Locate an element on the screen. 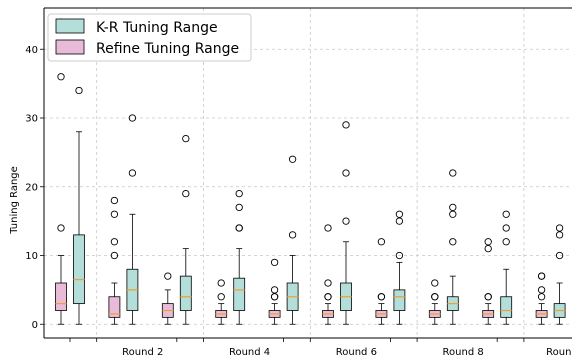 This screenshot has width=572, height=362. legend-frame is located at coordinates (149, 37).